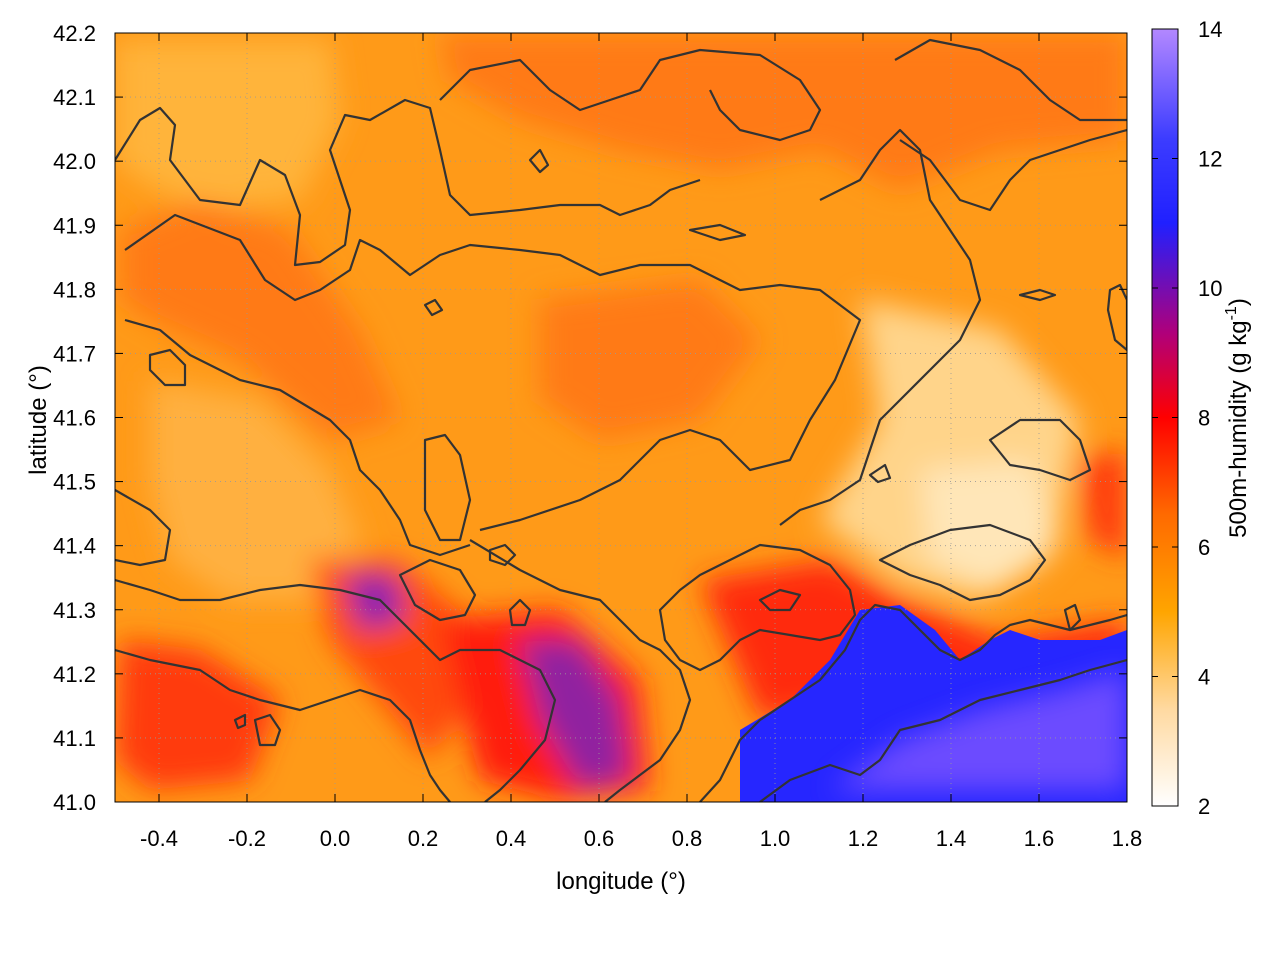 This screenshot has height=965, width=1280. What do you see at coordinates (74, 546) in the screenshot?
I see `y-tick-label: 41.4` at bounding box center [74, 546].